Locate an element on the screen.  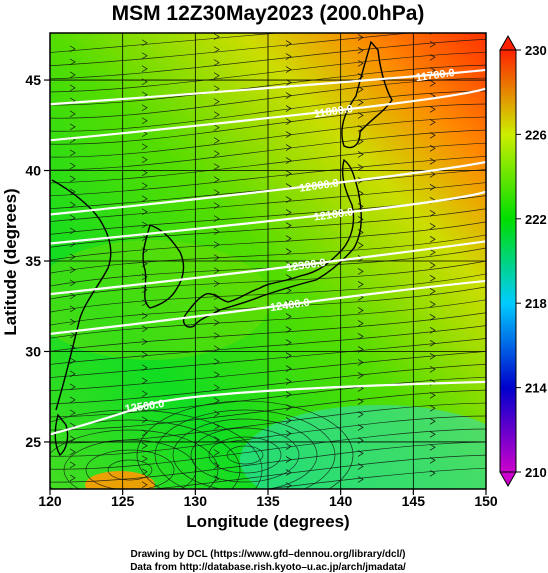
x-axis-title: Longitude (degrees) is located at coordinates (267, 521).